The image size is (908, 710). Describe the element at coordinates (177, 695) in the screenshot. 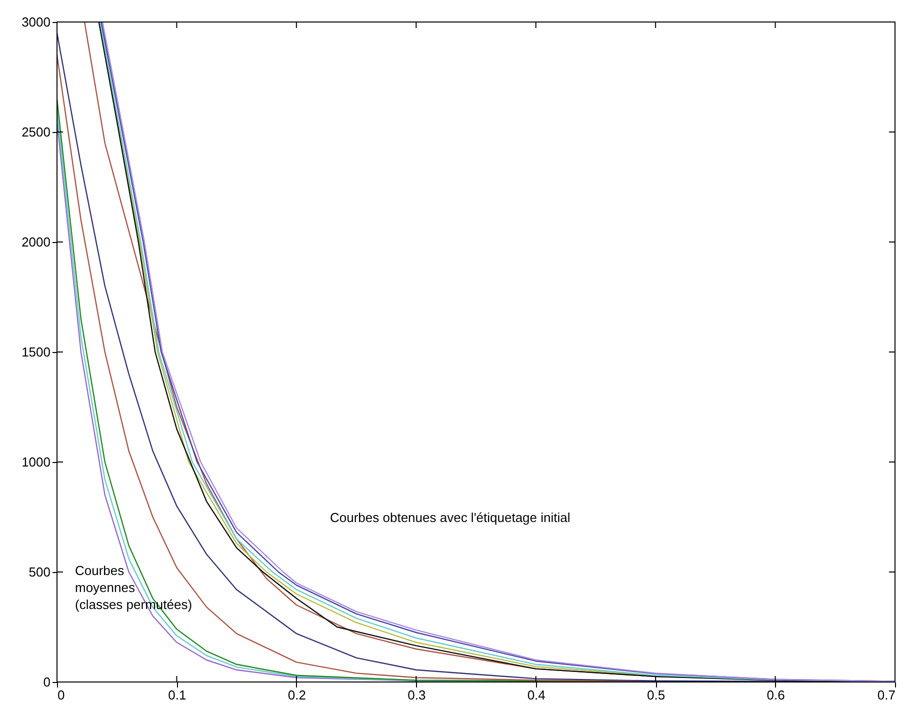

I see `x-tick-label: 0.1` at that location.